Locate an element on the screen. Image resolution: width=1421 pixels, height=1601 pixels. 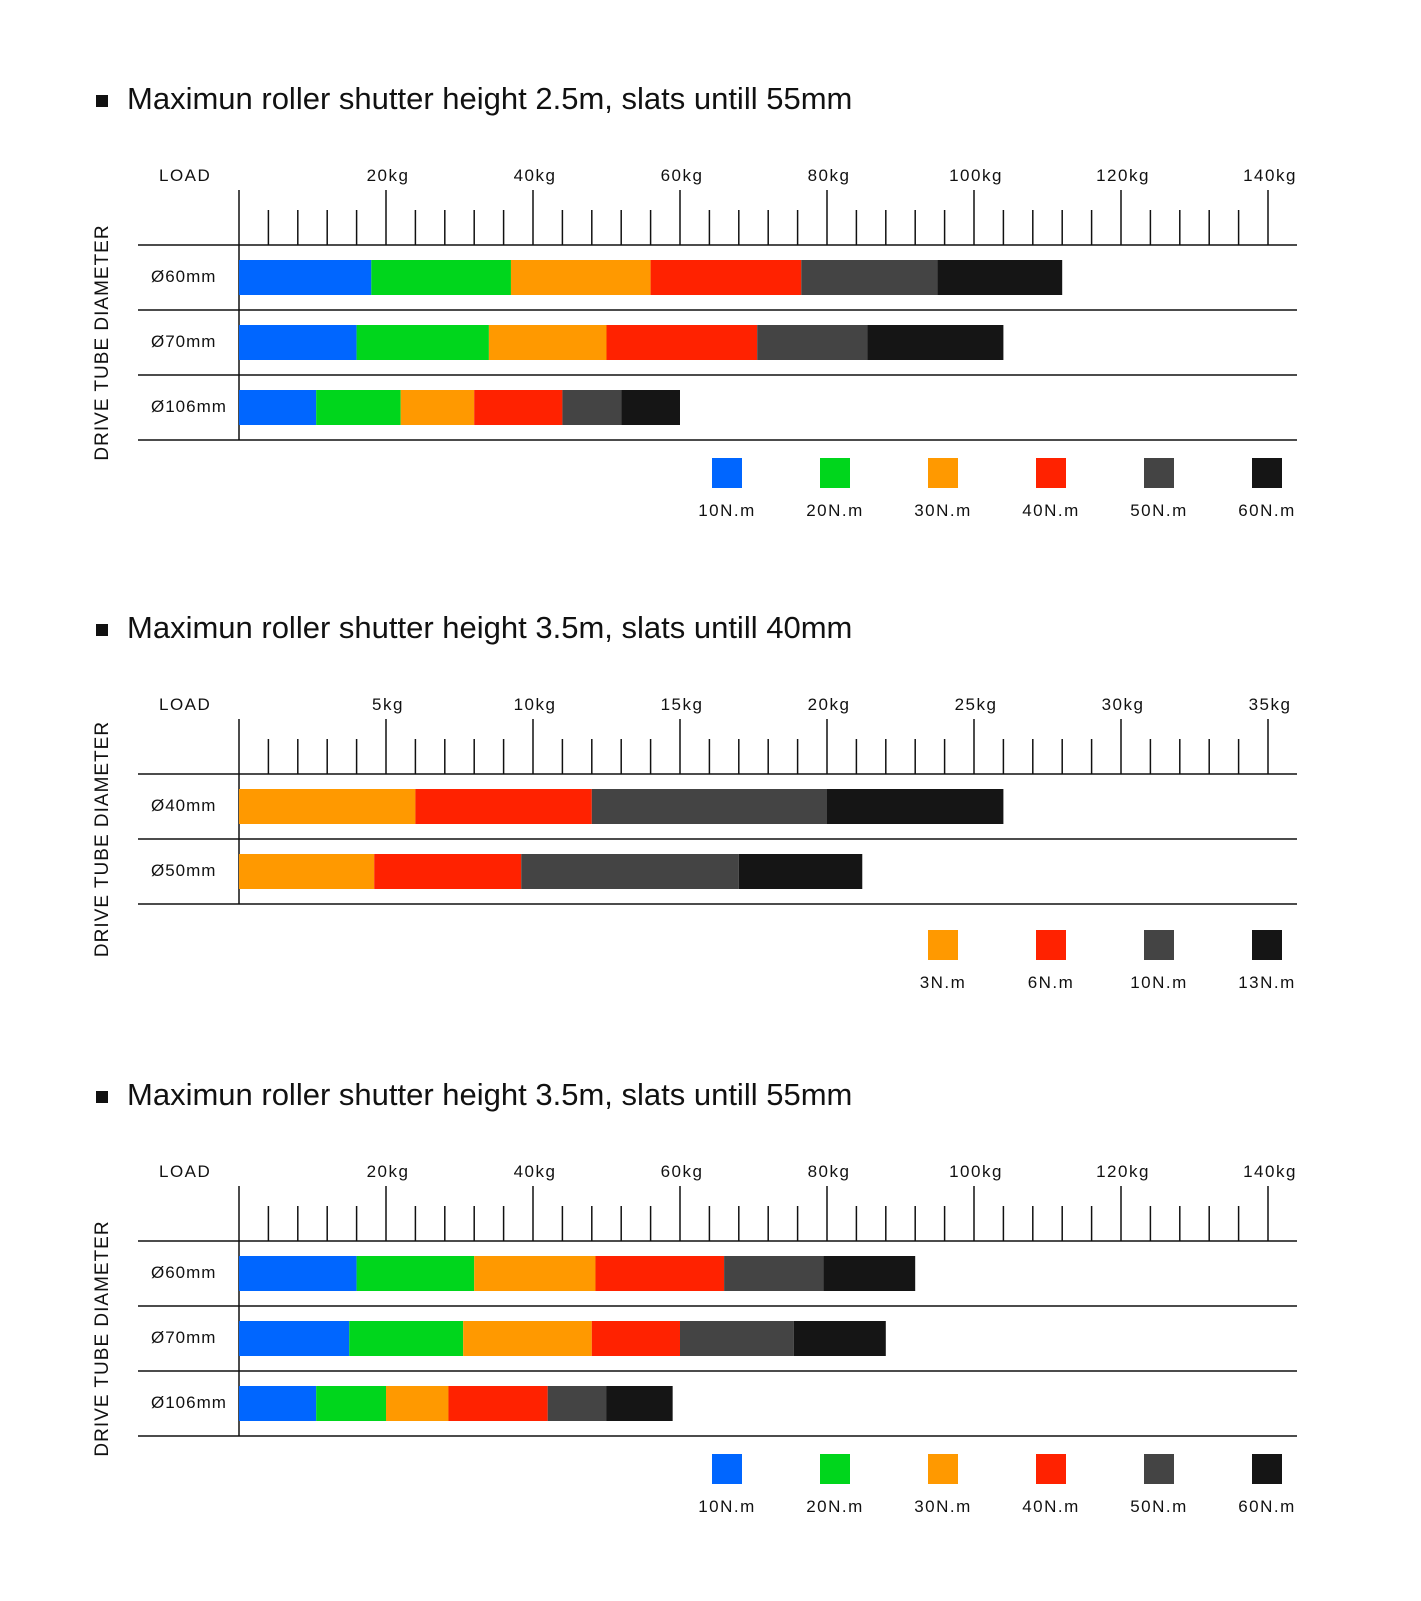
category-label: Ø50mm is located at coordinates (183, 870).